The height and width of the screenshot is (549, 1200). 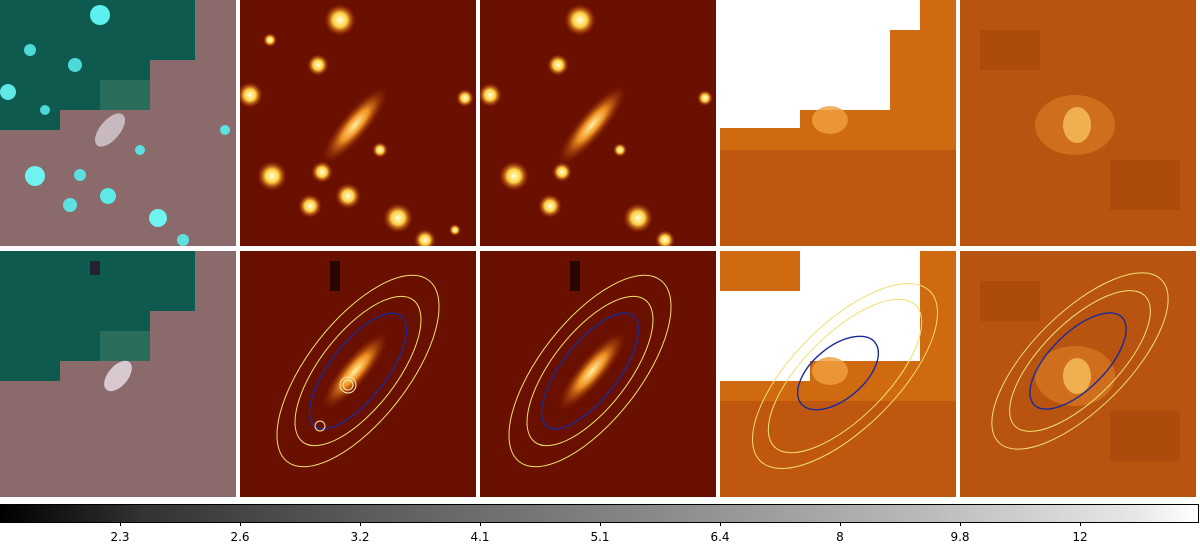 What do you see at coordinates (599, 513) in the screenshot?
I see `colorbar` at bounding box center [599, 513].